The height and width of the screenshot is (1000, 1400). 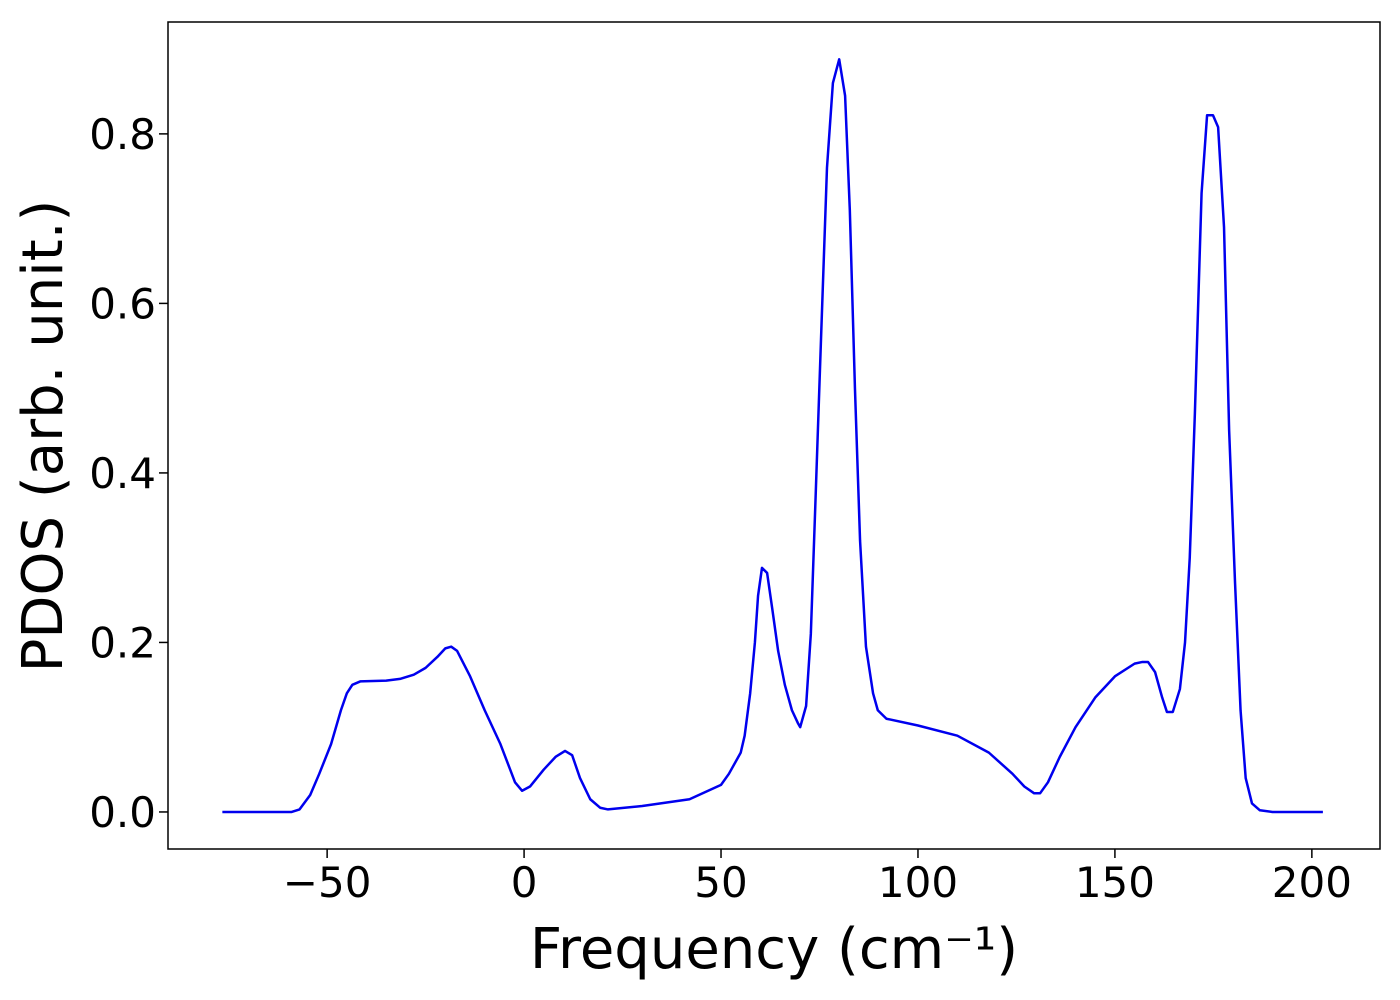 I want to click on y-tick-label: 0.4, so click(x=122, y=473).